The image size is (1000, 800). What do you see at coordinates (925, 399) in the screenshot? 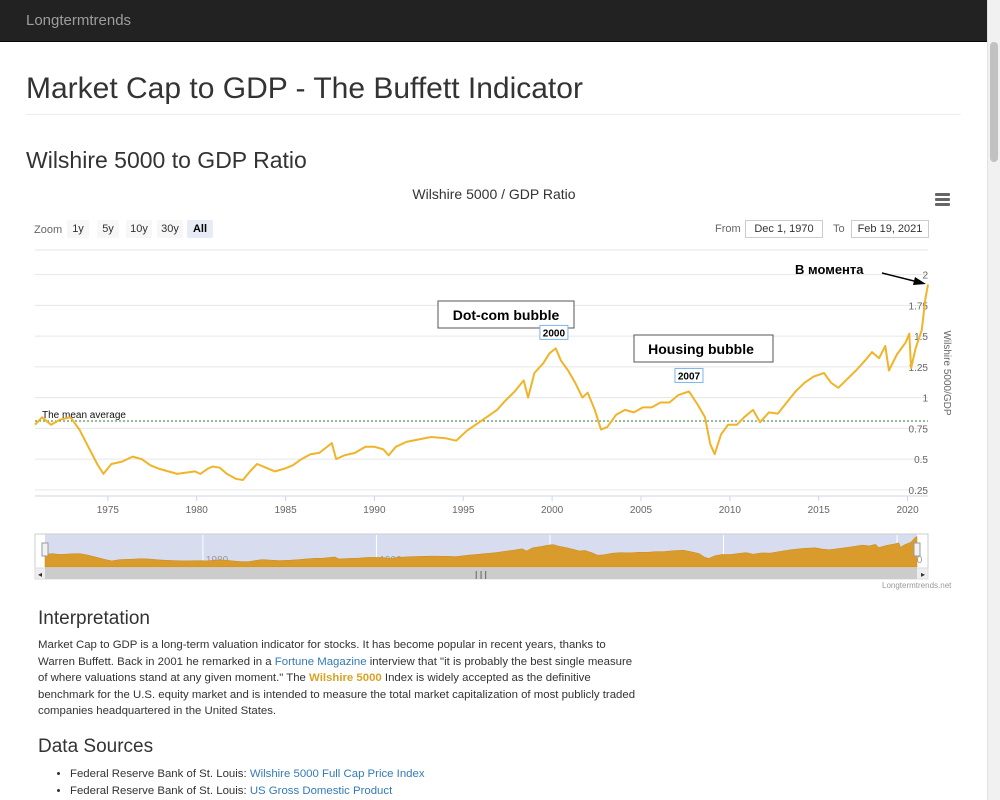
I see `y-tick-label: 1` at bounding box center [925, 399].